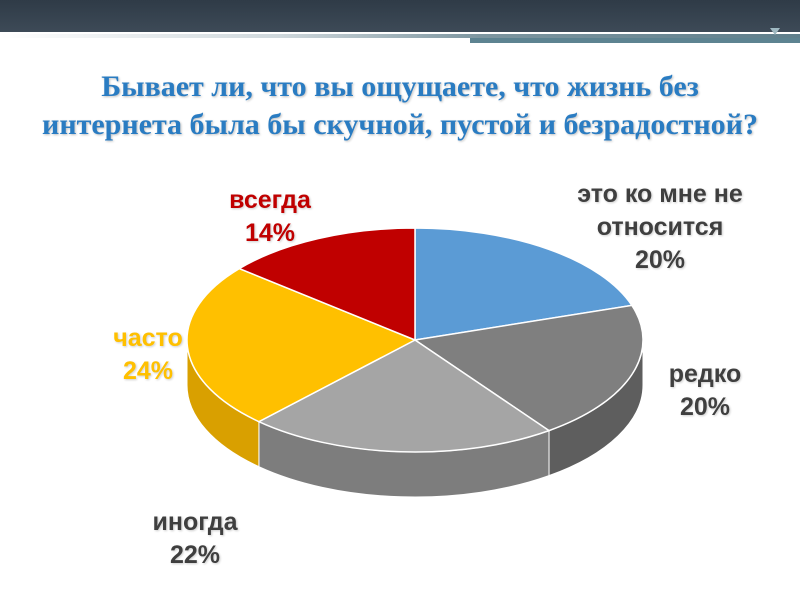 This screenshot has height=600, width=800. What do you see at coordinates (195, 555) in the screenshot?
I see `slice-value-label: 22%` at bounding box center [195, 555].